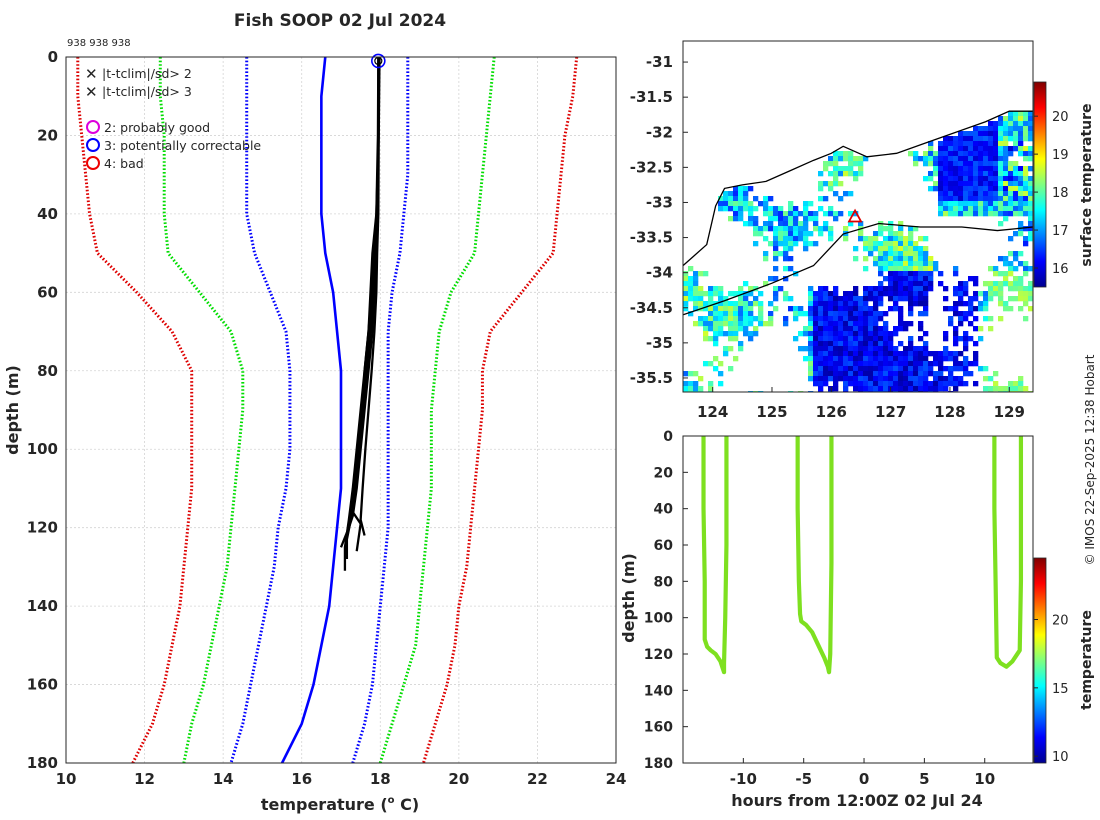 This screenshot has height=820, width=1100. What do you see at coordinates (135, 410) in the screenshot?
I see `climatology-line-minus3sd` at bounding box center [135, 410].